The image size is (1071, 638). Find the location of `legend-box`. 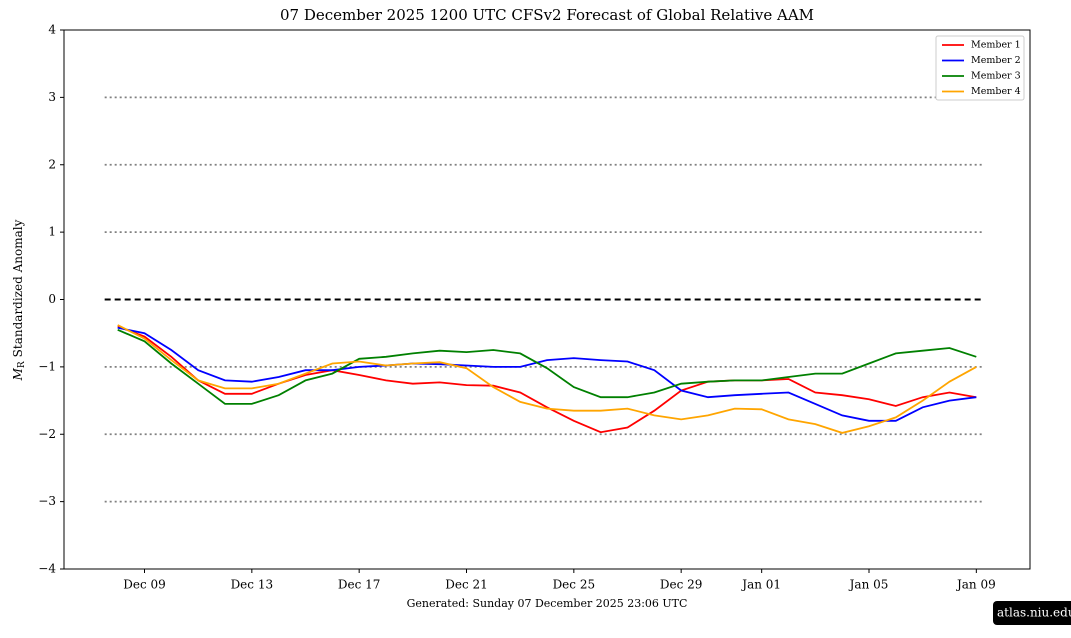

legend-box is located at coordinates (980, 68).